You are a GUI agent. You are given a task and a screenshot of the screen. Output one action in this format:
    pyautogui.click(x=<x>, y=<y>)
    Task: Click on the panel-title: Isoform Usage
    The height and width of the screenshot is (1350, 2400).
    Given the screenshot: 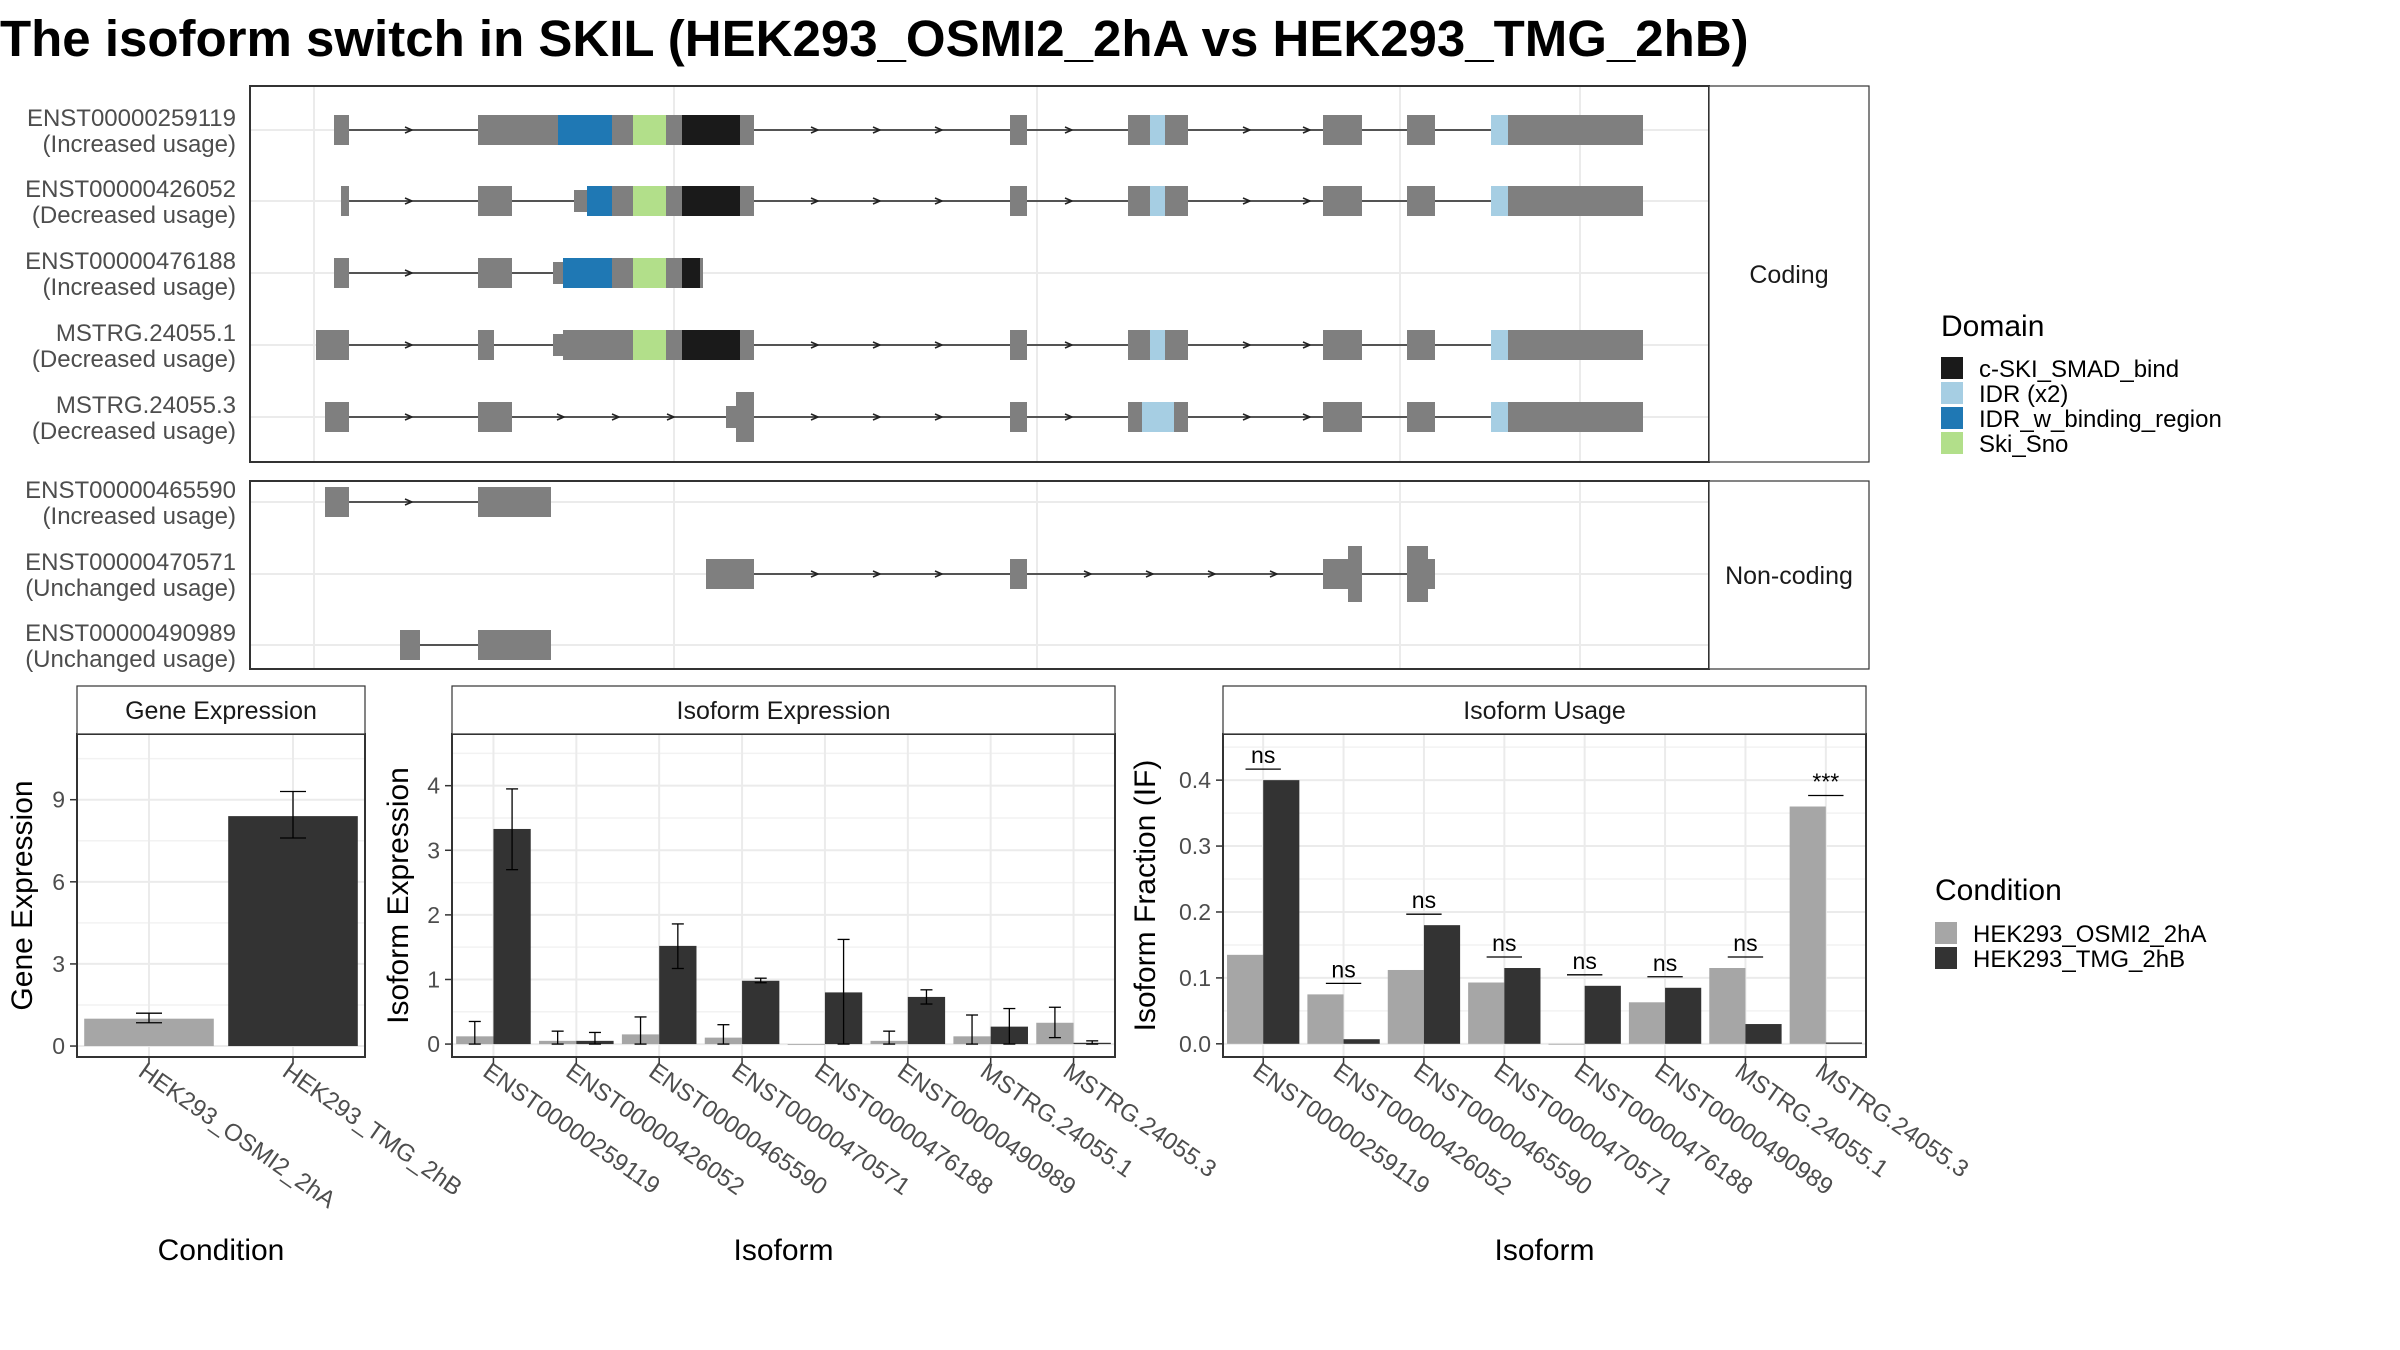 What is the action you would take?
    pyautogui.click(x=1544, y=711)
    